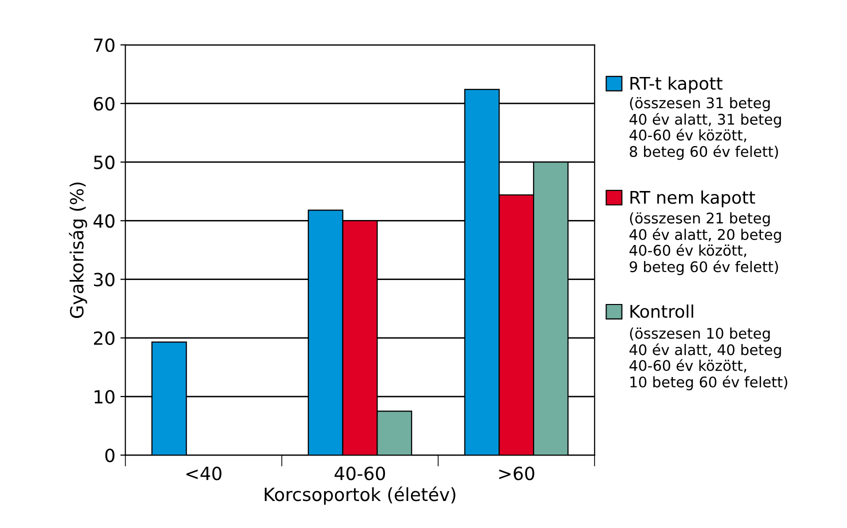  I want to click on legend-label: RT nem kapott, so click(693, 199).